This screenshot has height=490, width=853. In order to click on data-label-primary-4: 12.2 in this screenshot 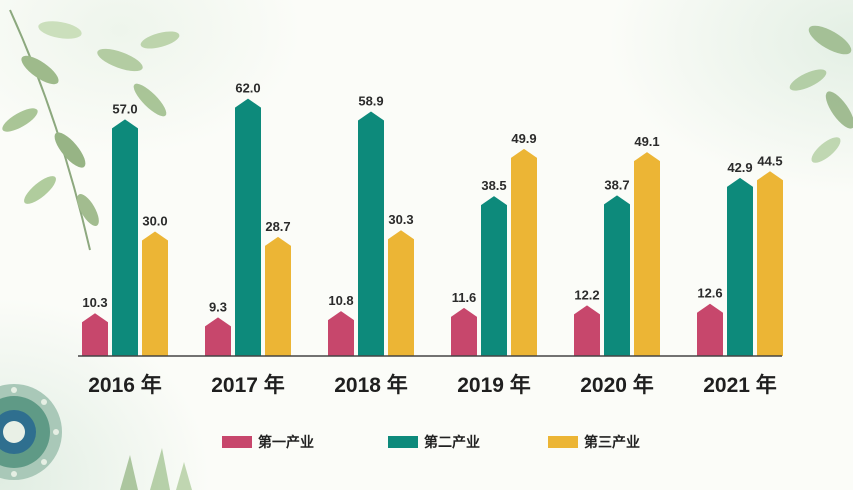, I will do `click(586, 294)`.